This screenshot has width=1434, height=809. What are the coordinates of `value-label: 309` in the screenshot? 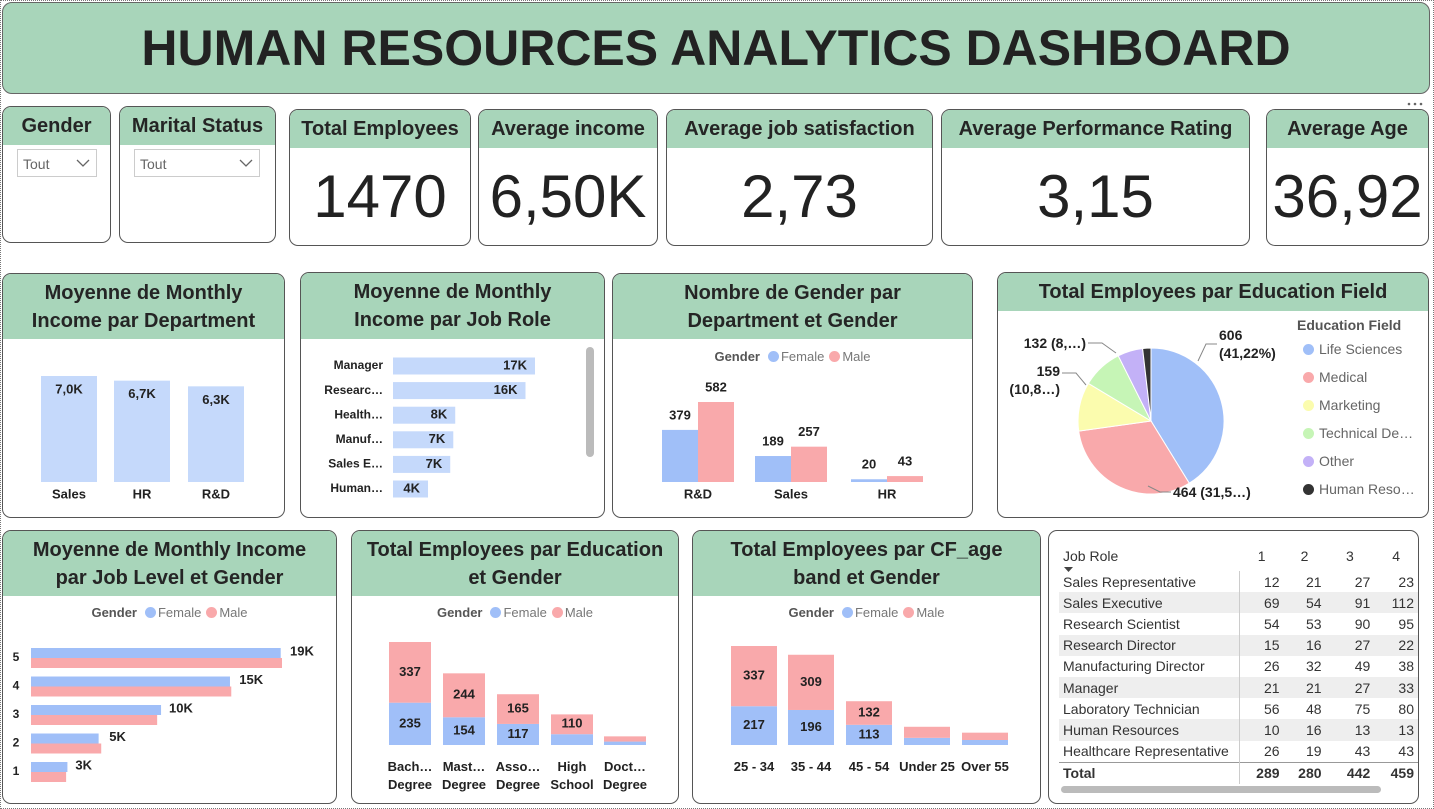 It's located at (811, 681).